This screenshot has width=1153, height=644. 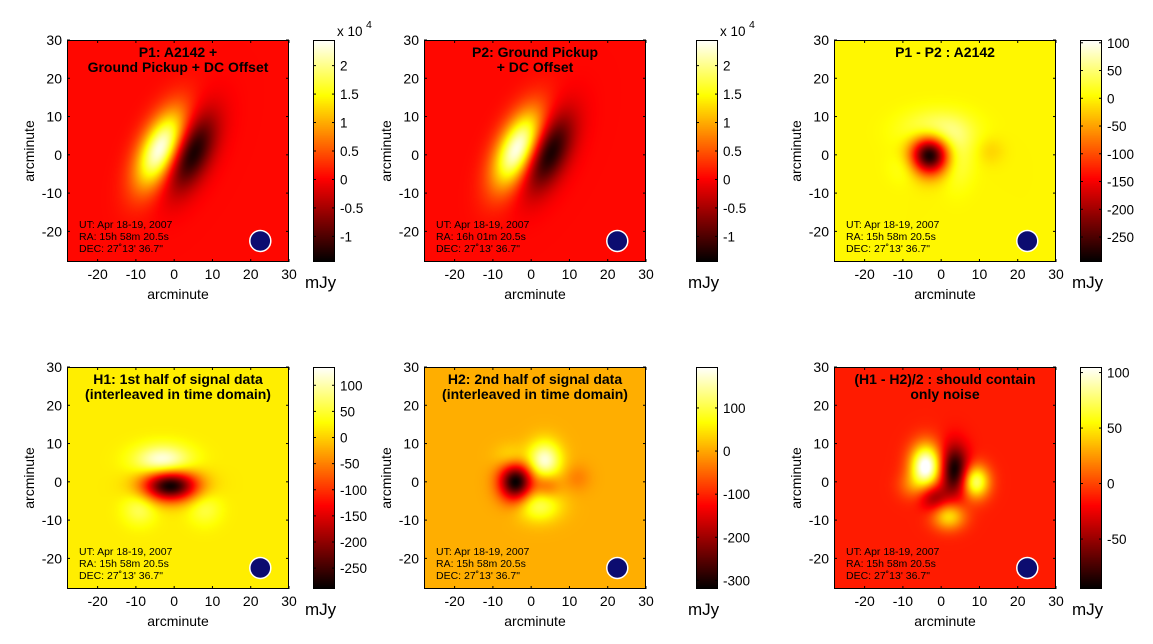 I want to click on colorbar-tick-label: -100, so click(x=736, y=494).